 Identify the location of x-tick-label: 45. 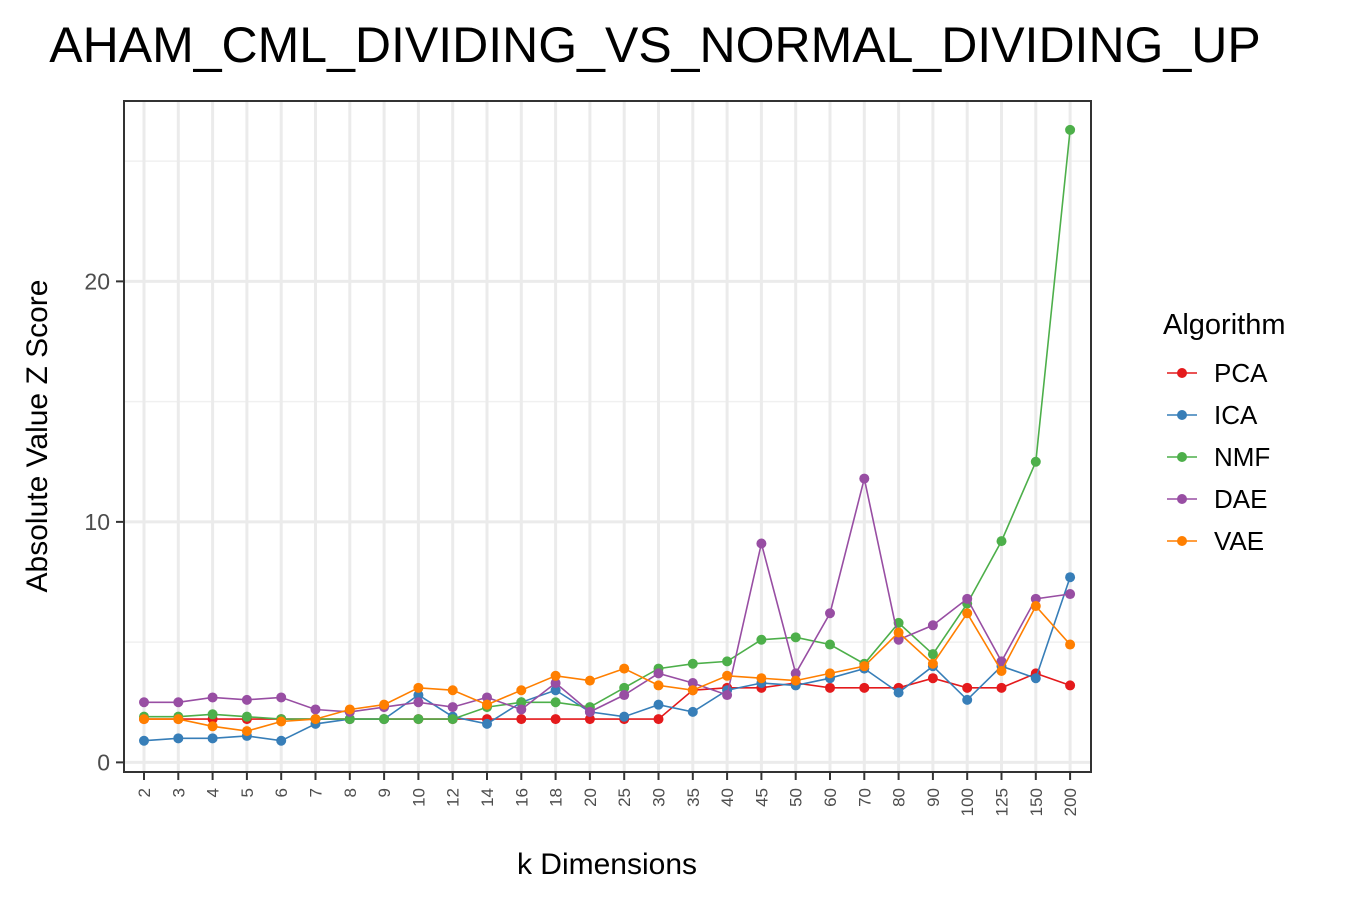
(761, 797).